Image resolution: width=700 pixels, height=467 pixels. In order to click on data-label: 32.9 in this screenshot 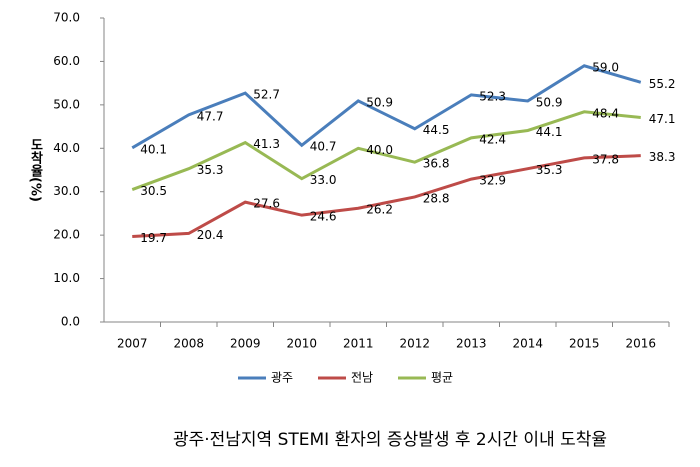, I will do `click(492, 181)`.